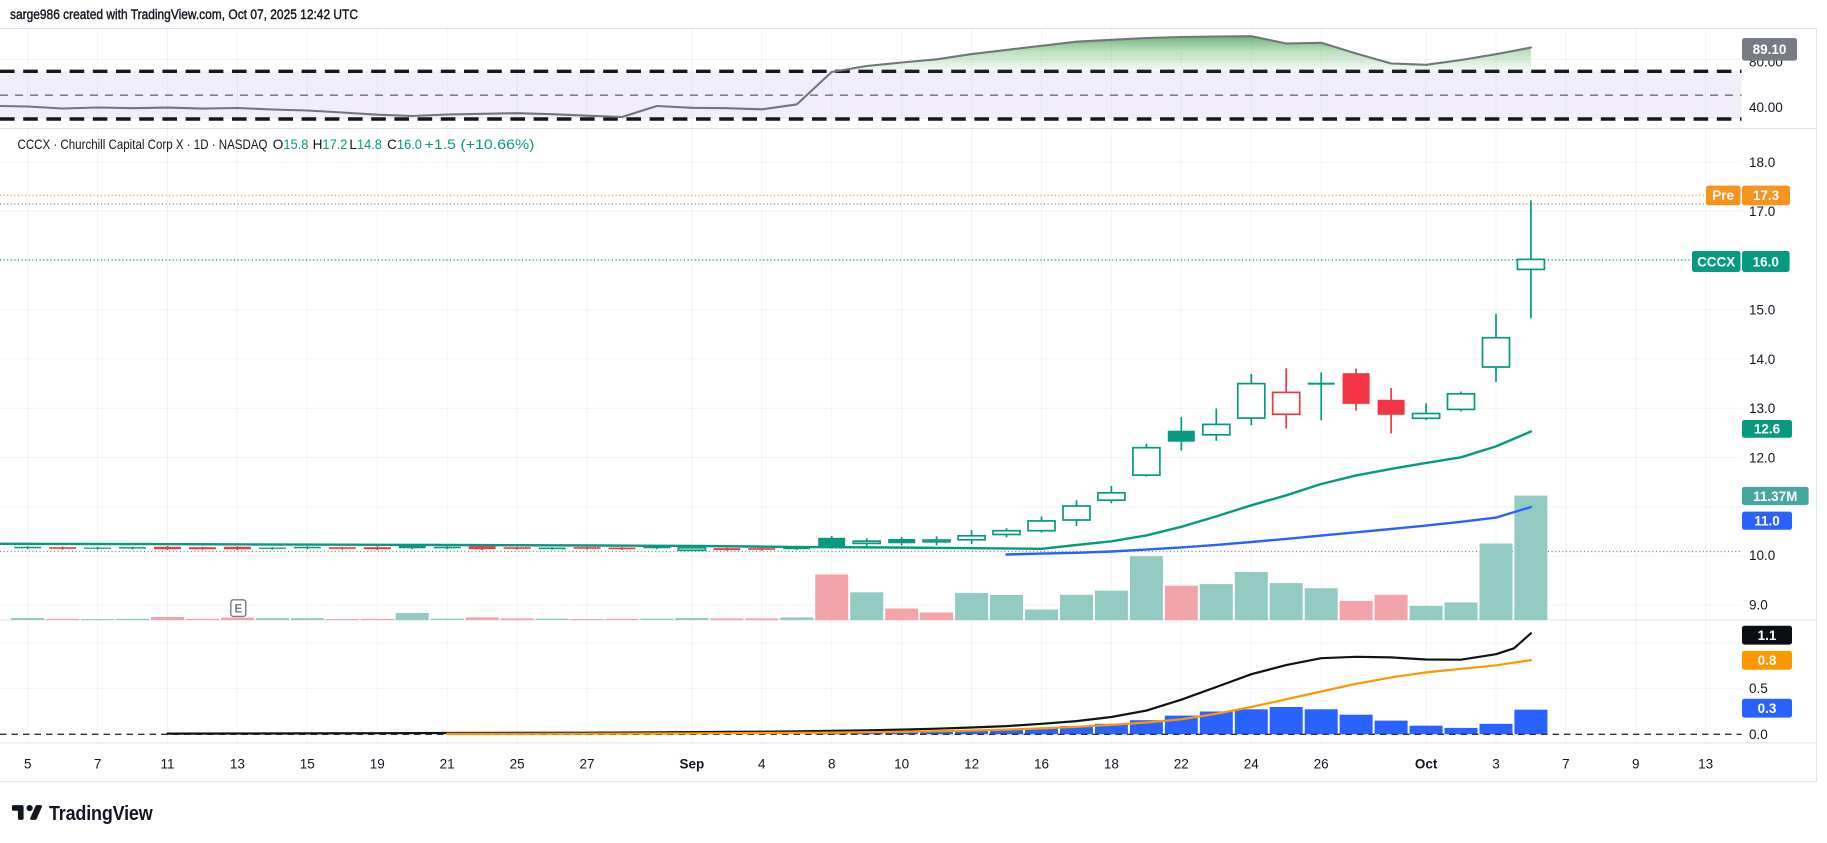  What do you see at coordinates (1775, 496) in the screenshot?
I see `svg-text: 11.37M` at bounding box center [1775, 496].